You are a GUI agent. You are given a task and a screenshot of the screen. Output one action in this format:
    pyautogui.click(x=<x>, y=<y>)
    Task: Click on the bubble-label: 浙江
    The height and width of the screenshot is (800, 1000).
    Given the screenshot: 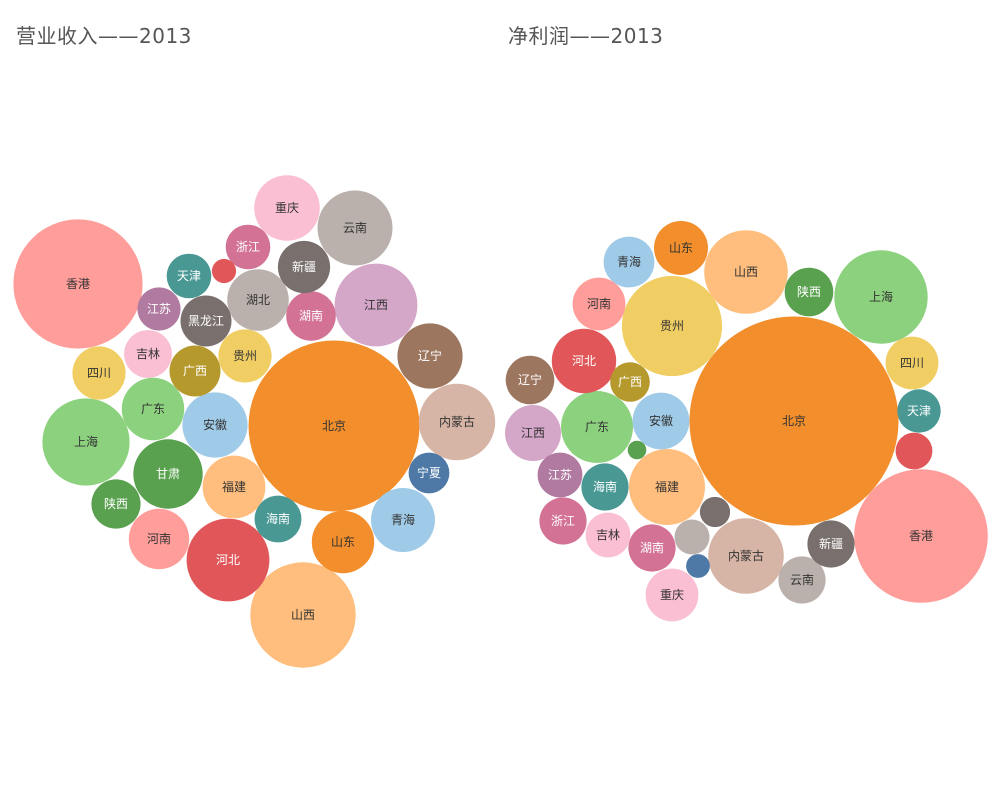 What is the action you would take?
    pyautogui.click(x=248, y=247)
    